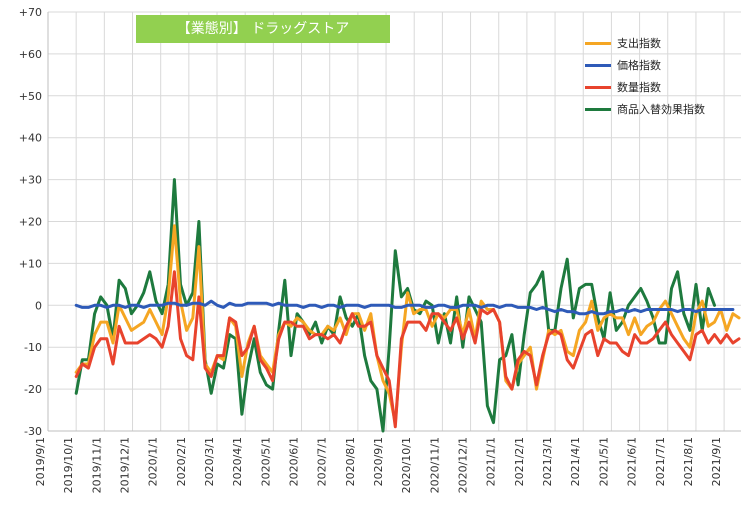  What do you see at coordinates (125, 465) in the screenshot?
I see `x-tick-label: 2019/12/1` at bounding box center [125, 465].